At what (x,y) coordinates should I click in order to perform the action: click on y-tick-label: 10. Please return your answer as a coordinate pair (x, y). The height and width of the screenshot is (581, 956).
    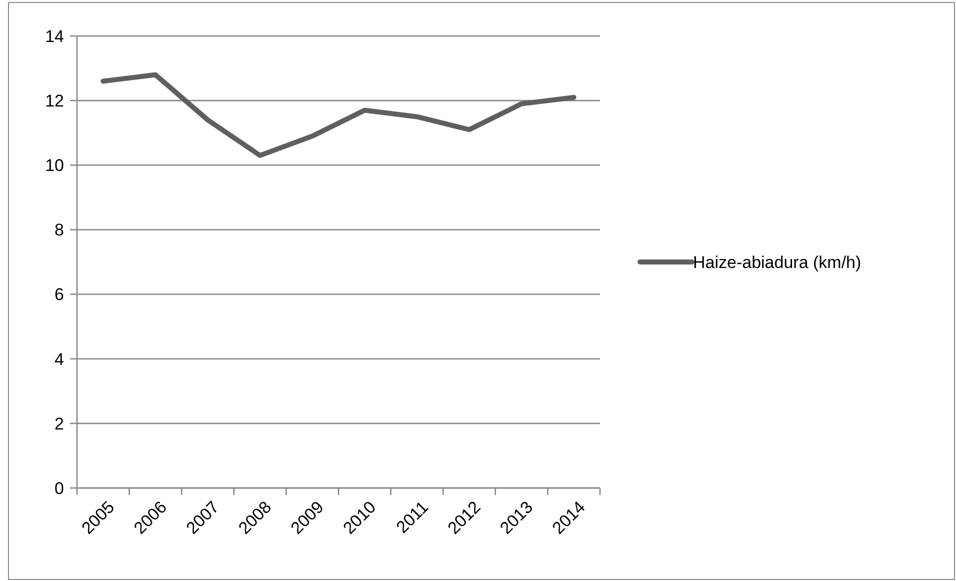
    Looking at the image, I should click on (54, 166).